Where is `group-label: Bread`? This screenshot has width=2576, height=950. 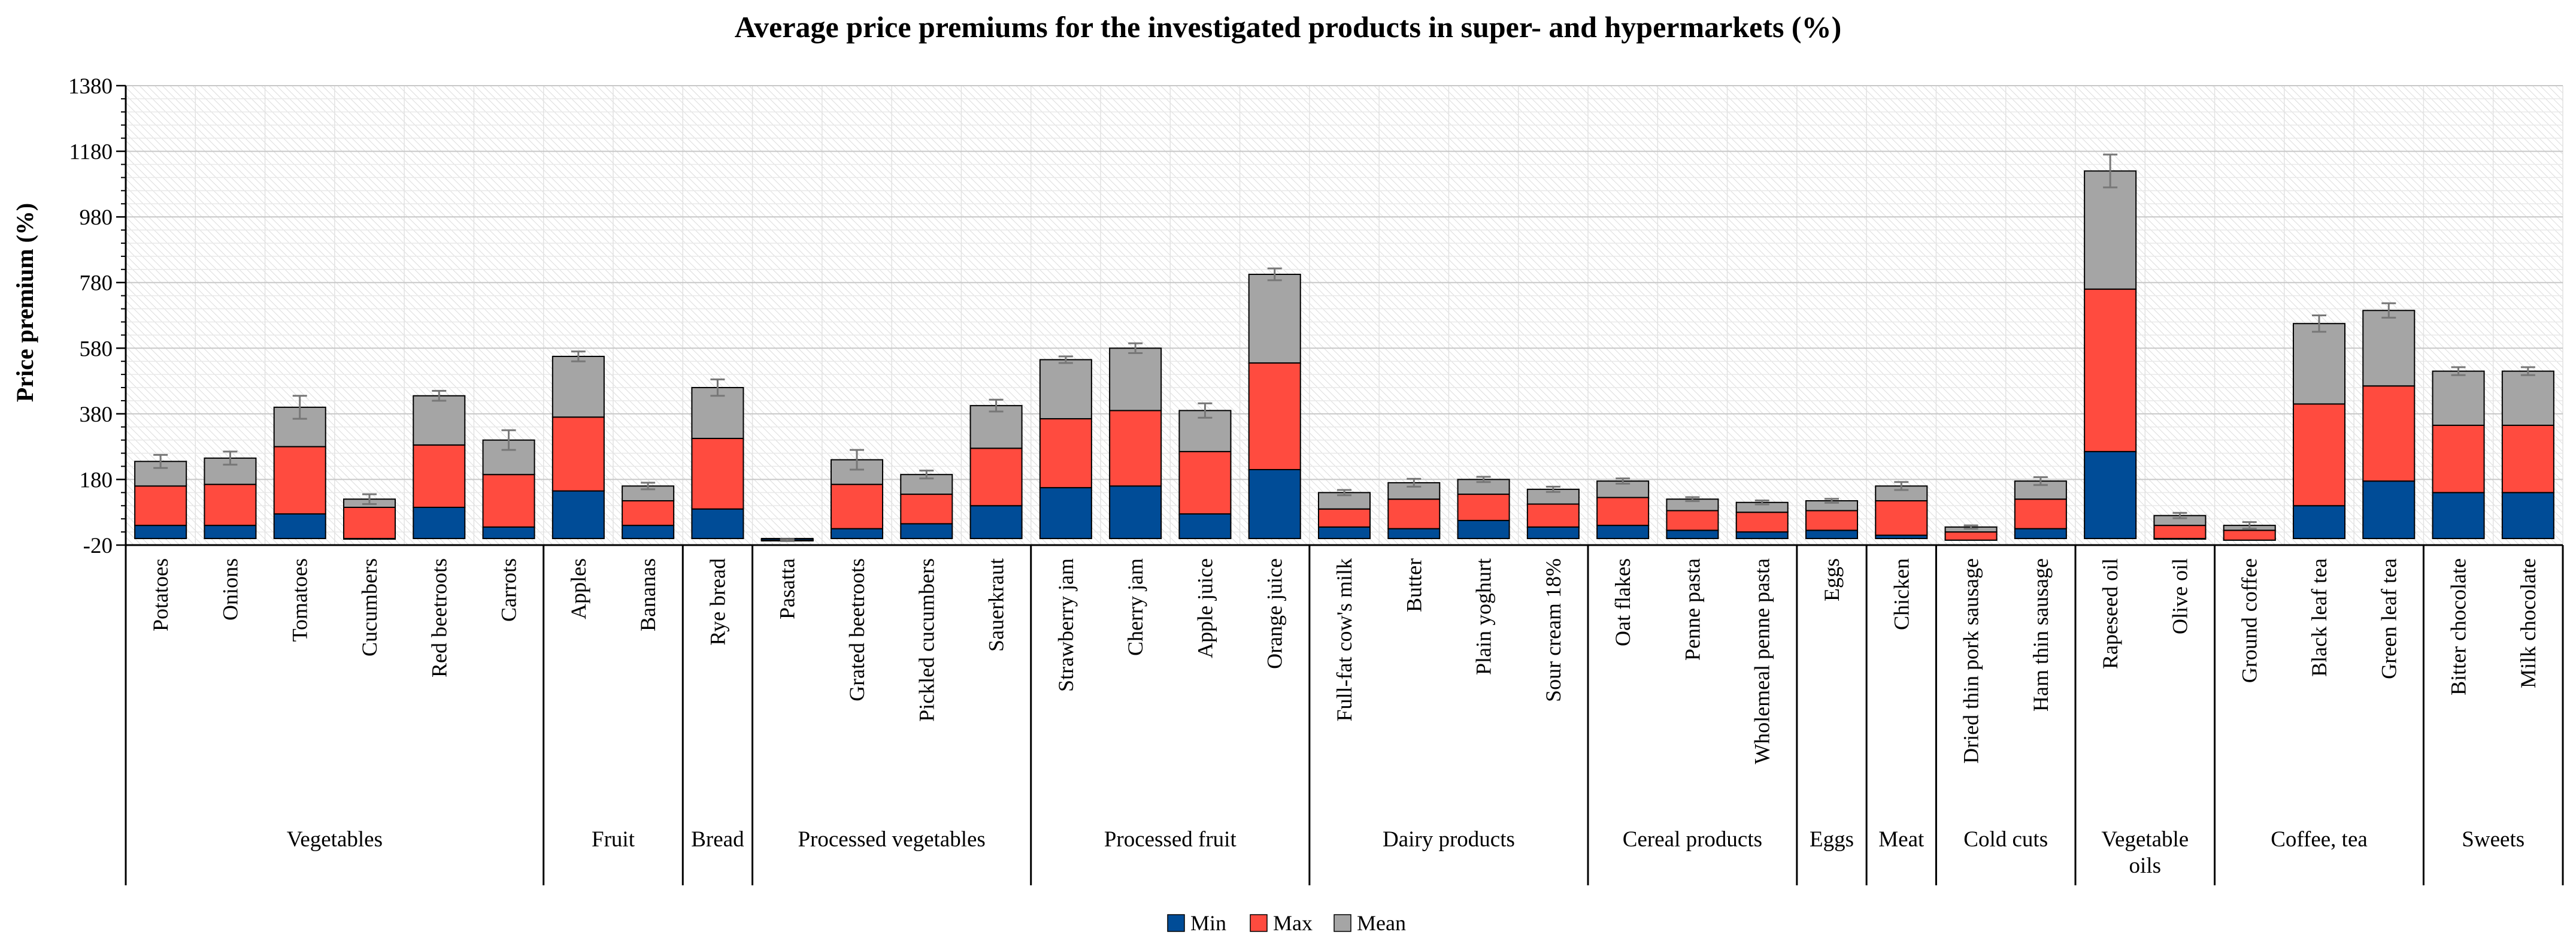
group-label: Bread is located at coordinates (717, 839).